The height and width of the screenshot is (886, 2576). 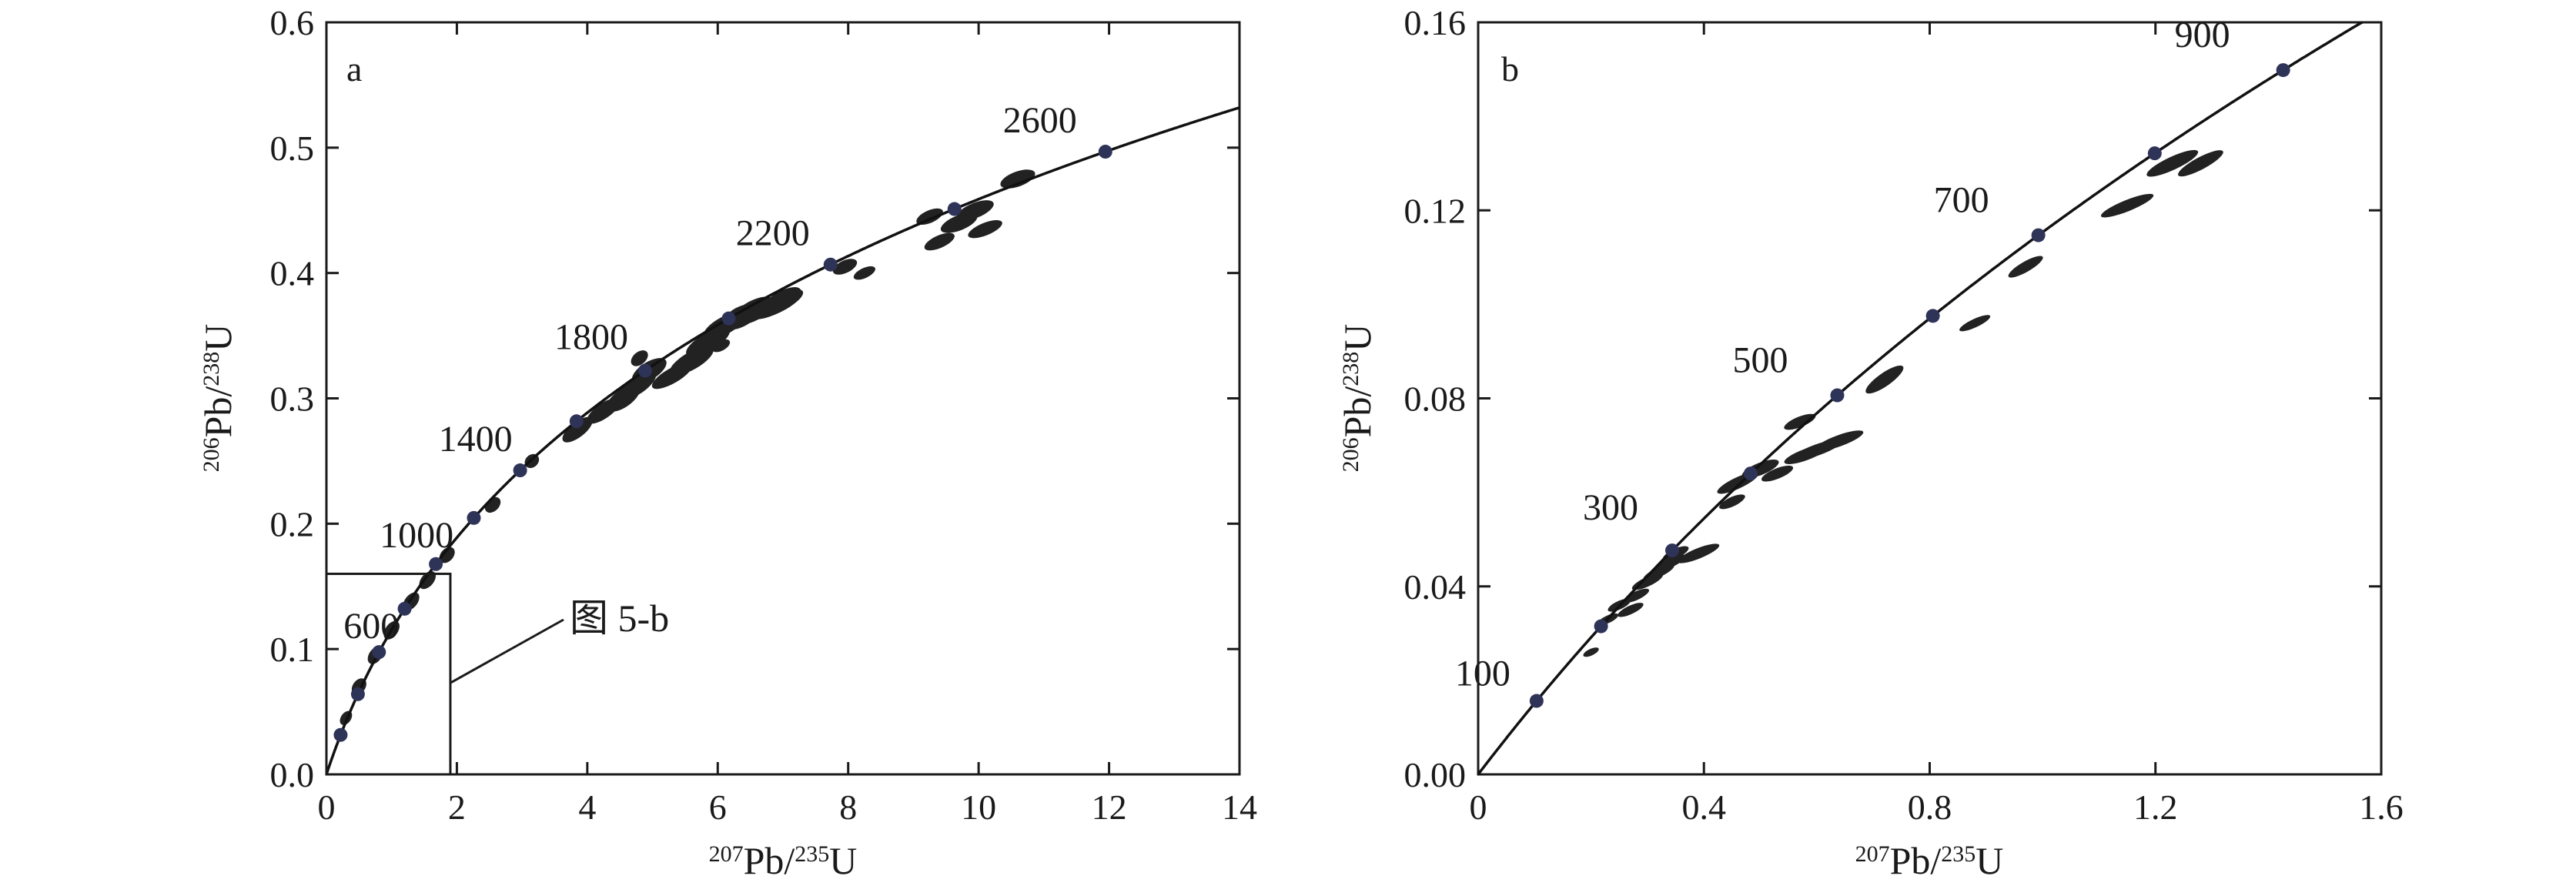 What do you see at coordinates (217, 398) in the screenshot?
I see `panel-a-y-axis-label: 206Pb/238U` at bounding box center [217, 398].